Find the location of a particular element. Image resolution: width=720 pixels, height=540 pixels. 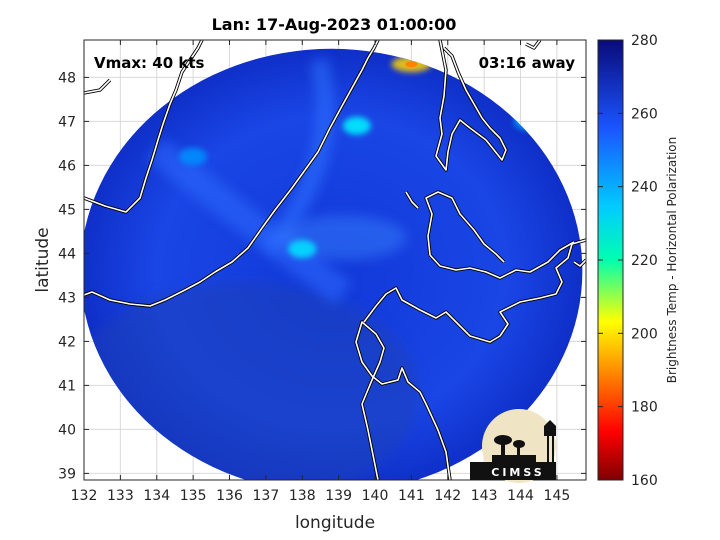

y-tick-label: 48 is located at coordinates (67, 78).